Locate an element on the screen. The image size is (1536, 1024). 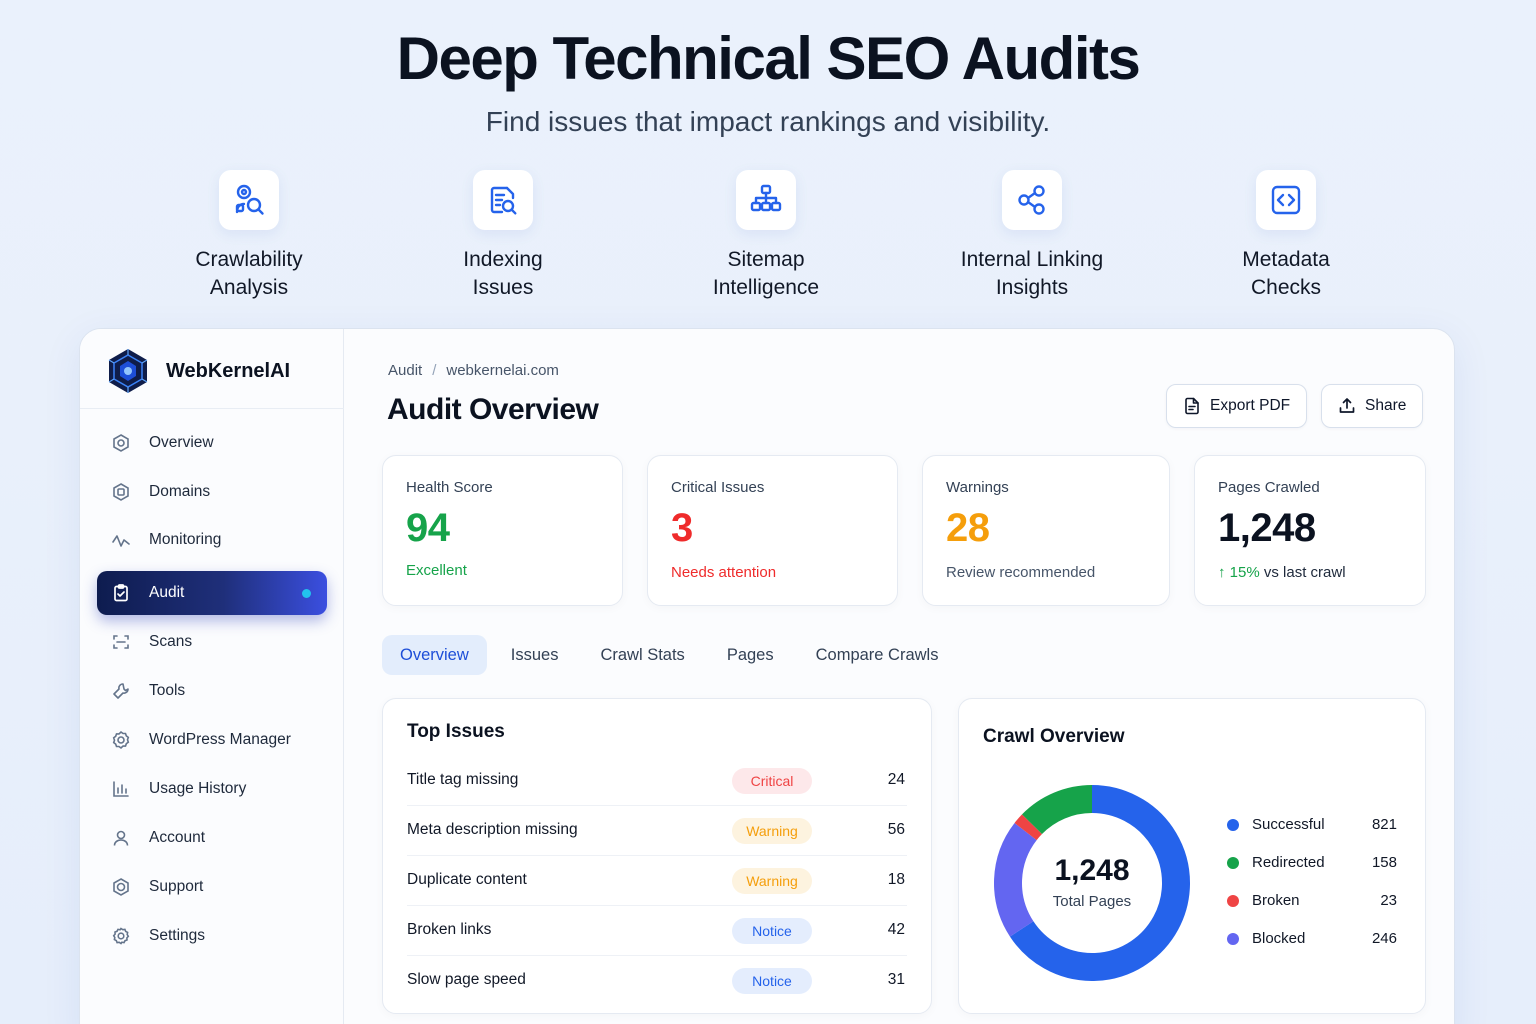
sidebar-item-wordpress-manager: WordPress Manager is located at coordinates (212, 740).